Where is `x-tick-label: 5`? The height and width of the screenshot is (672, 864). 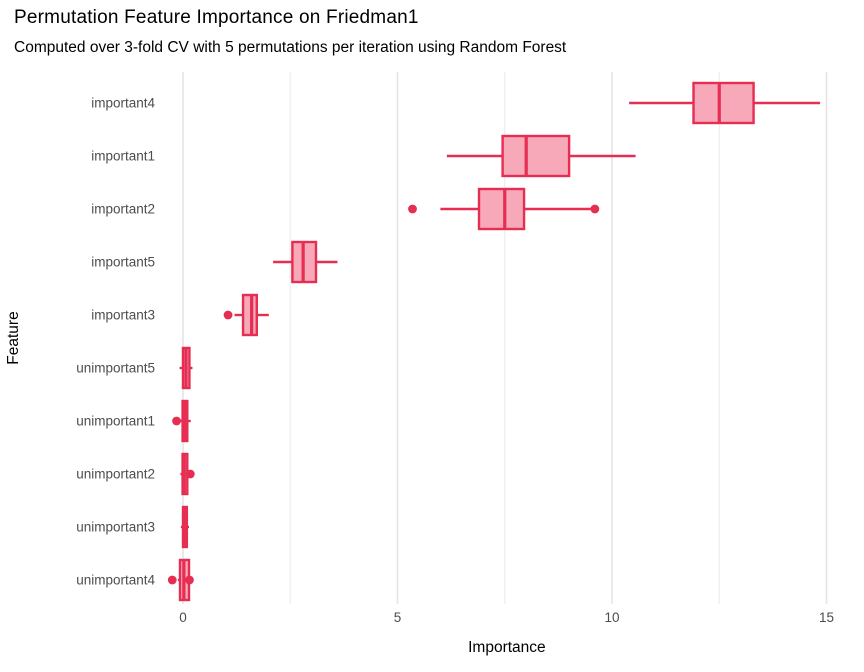 x-tick-label: 5 is located at coordinates (398, 617).